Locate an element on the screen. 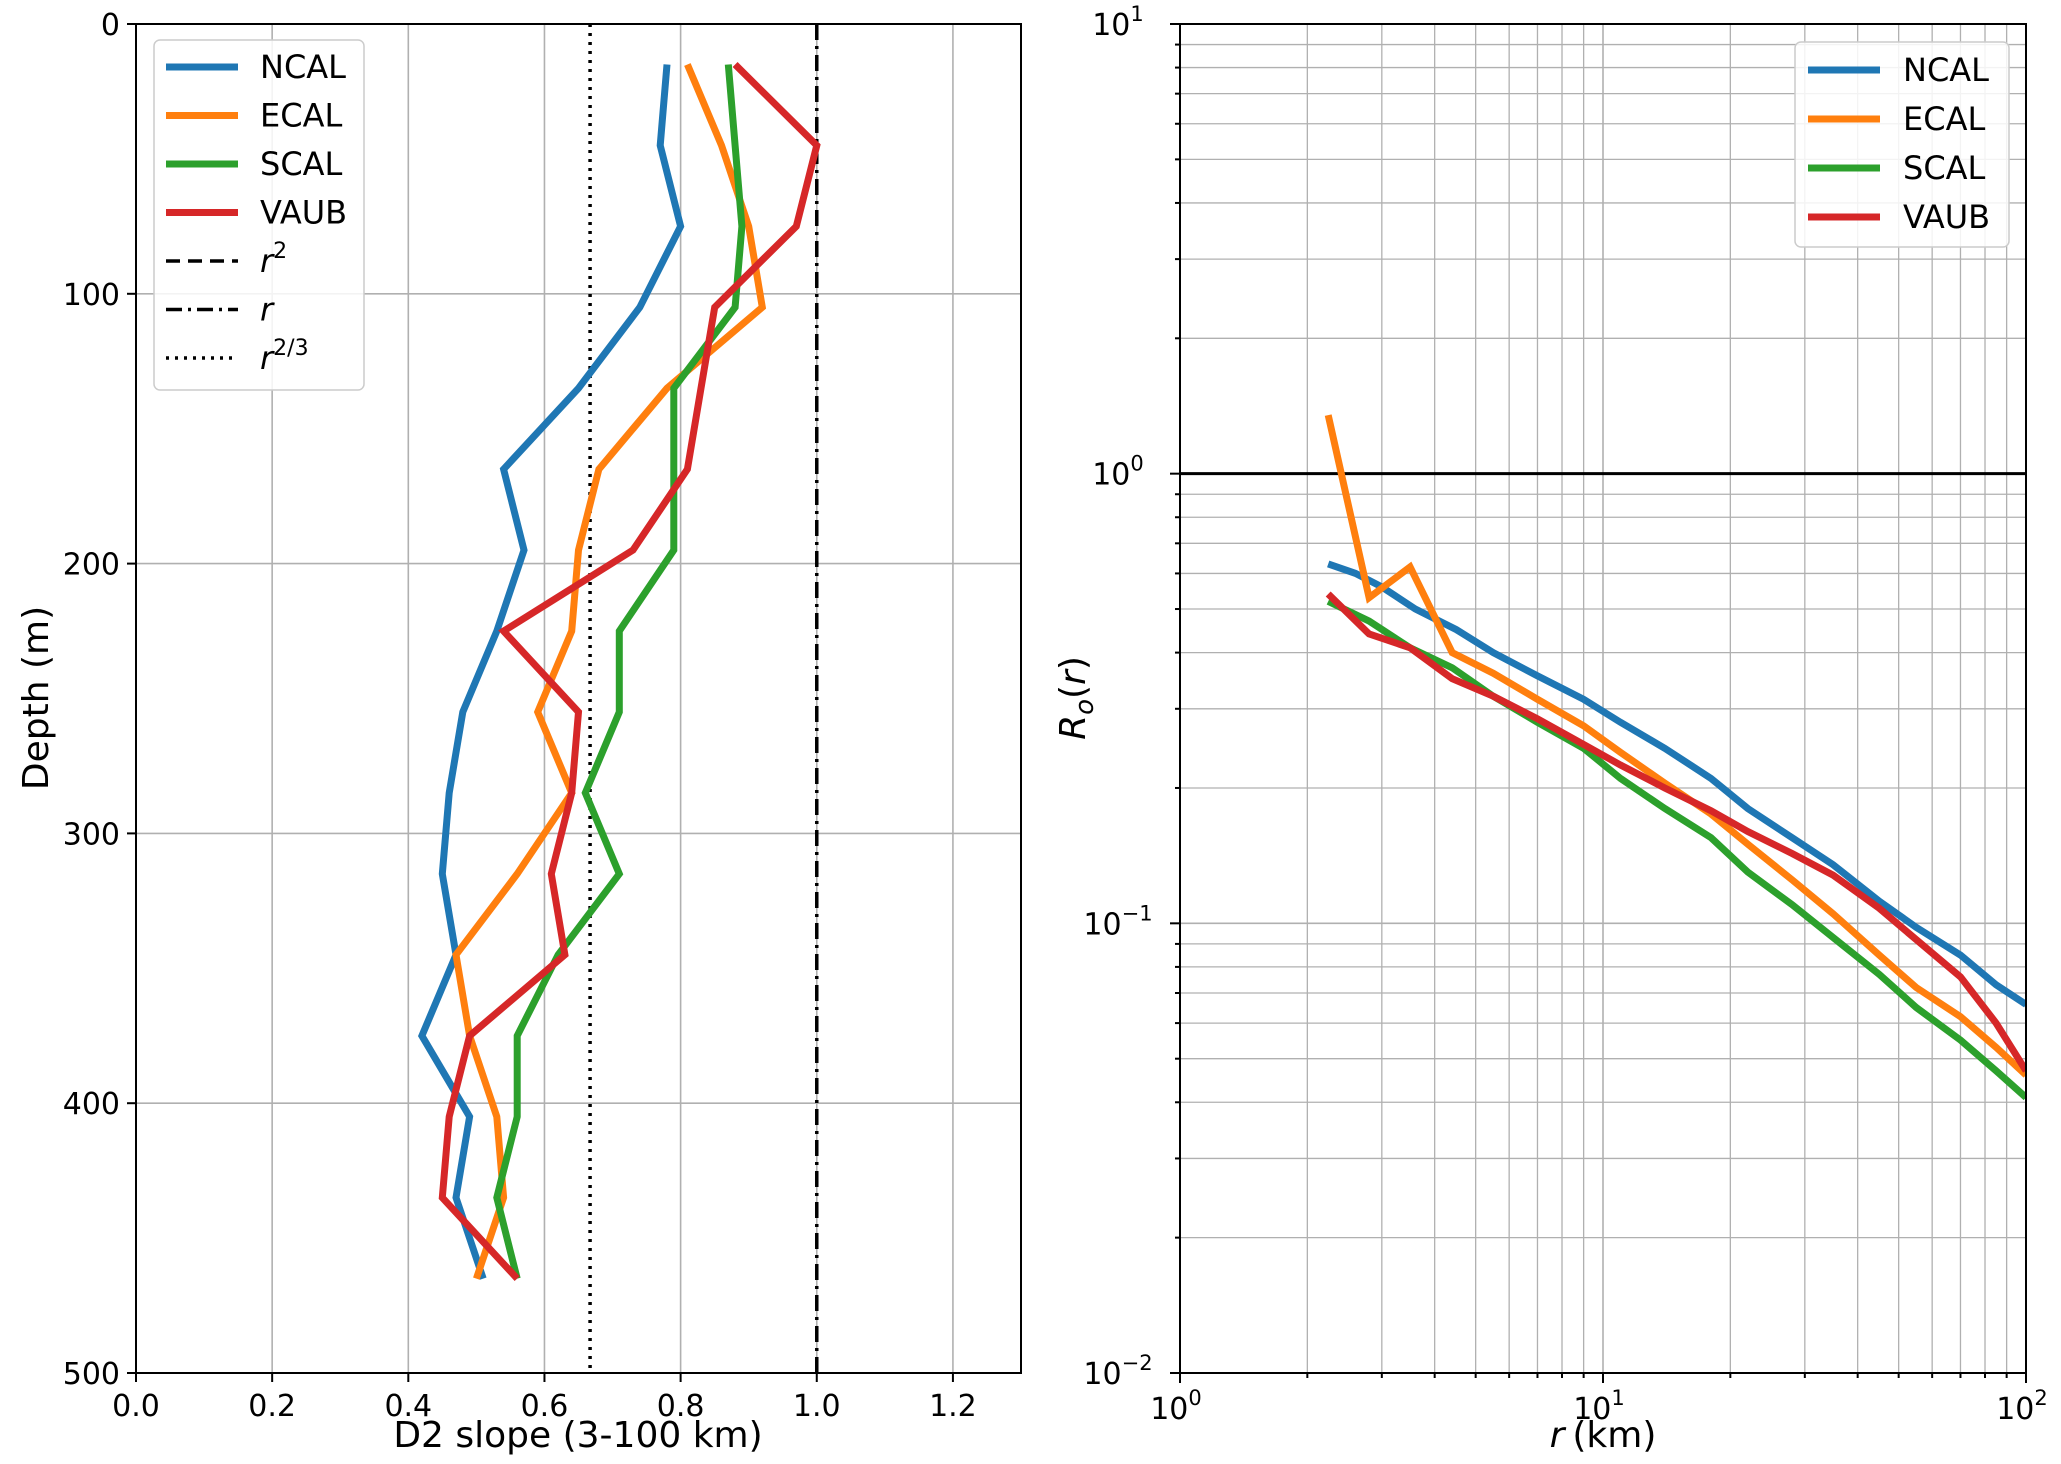  left-legend-label: VAUB is located at coordinates (303, 213).